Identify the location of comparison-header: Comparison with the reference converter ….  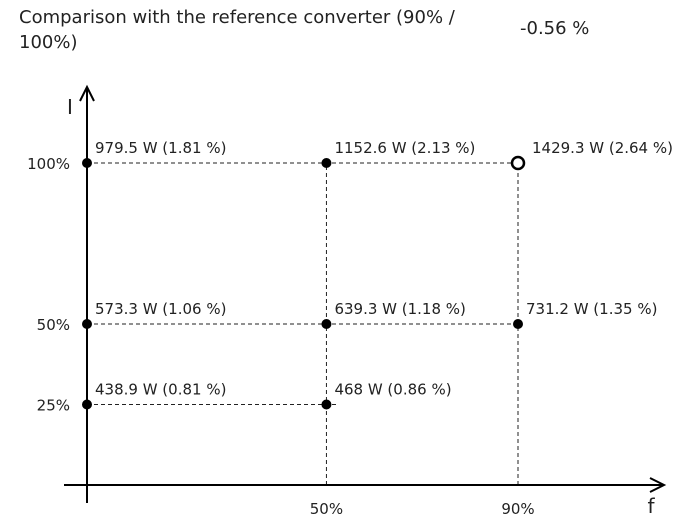
(349, 35).